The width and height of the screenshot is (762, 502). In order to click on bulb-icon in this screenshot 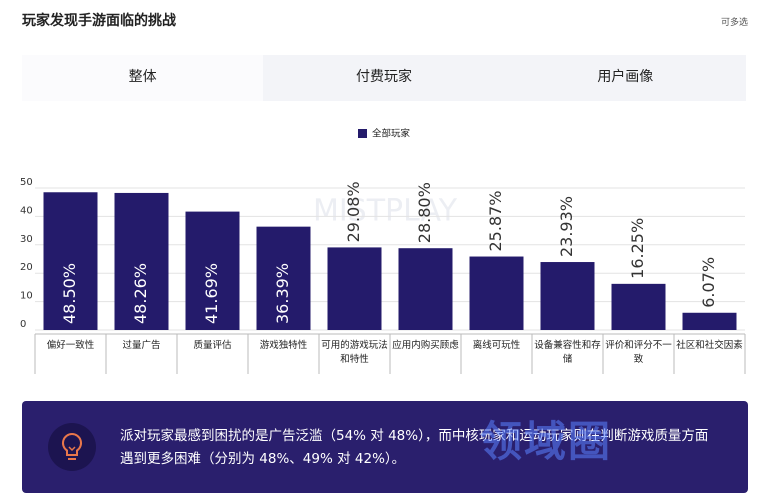, I will do `click(72, 447)`.